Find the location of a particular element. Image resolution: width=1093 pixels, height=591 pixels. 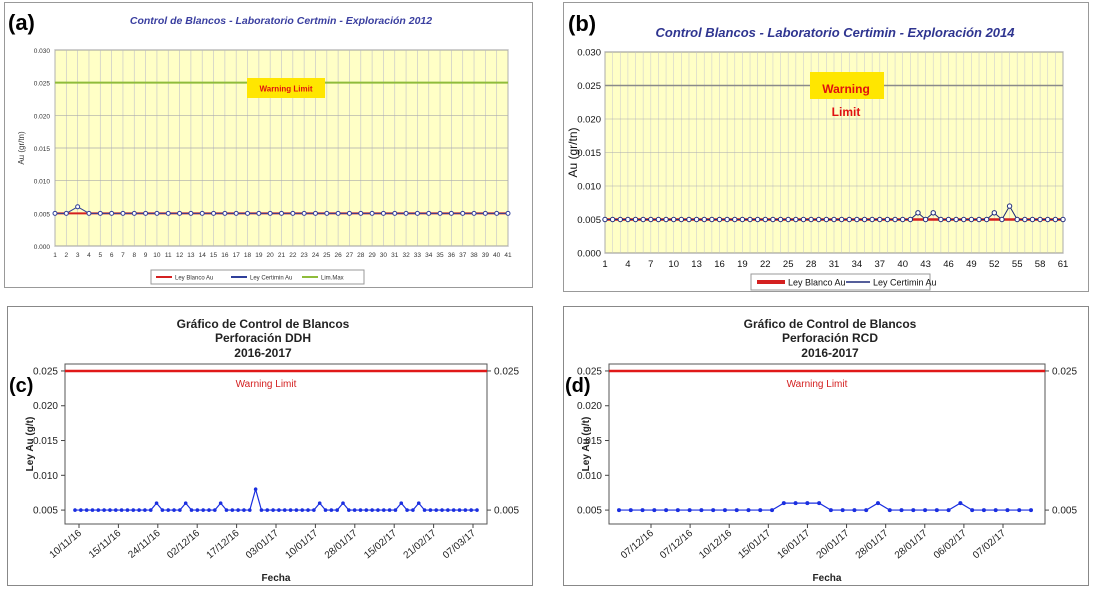

y-tick-label: 0.020 is located at coordinates (589, 406).